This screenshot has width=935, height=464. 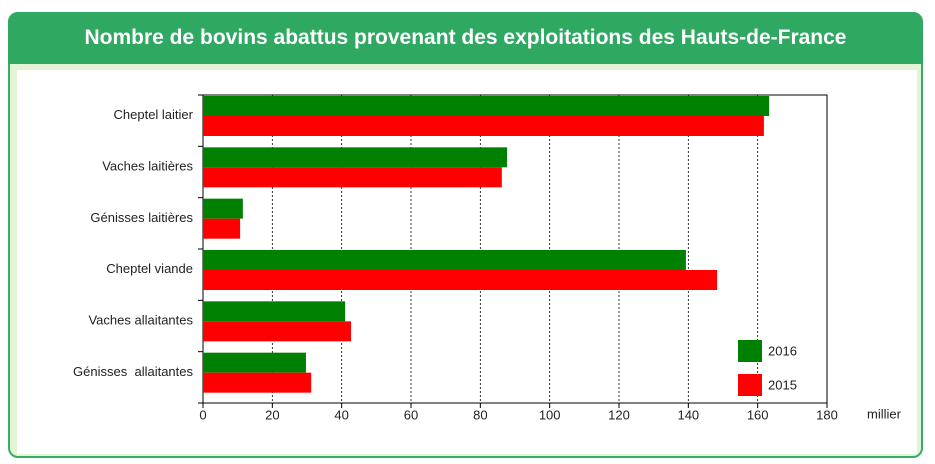 What do you see at coordinates (154, 114) in the screenshot?
I see `y-tick-label: Cheptel laitier` at bounding box center [154, 114].